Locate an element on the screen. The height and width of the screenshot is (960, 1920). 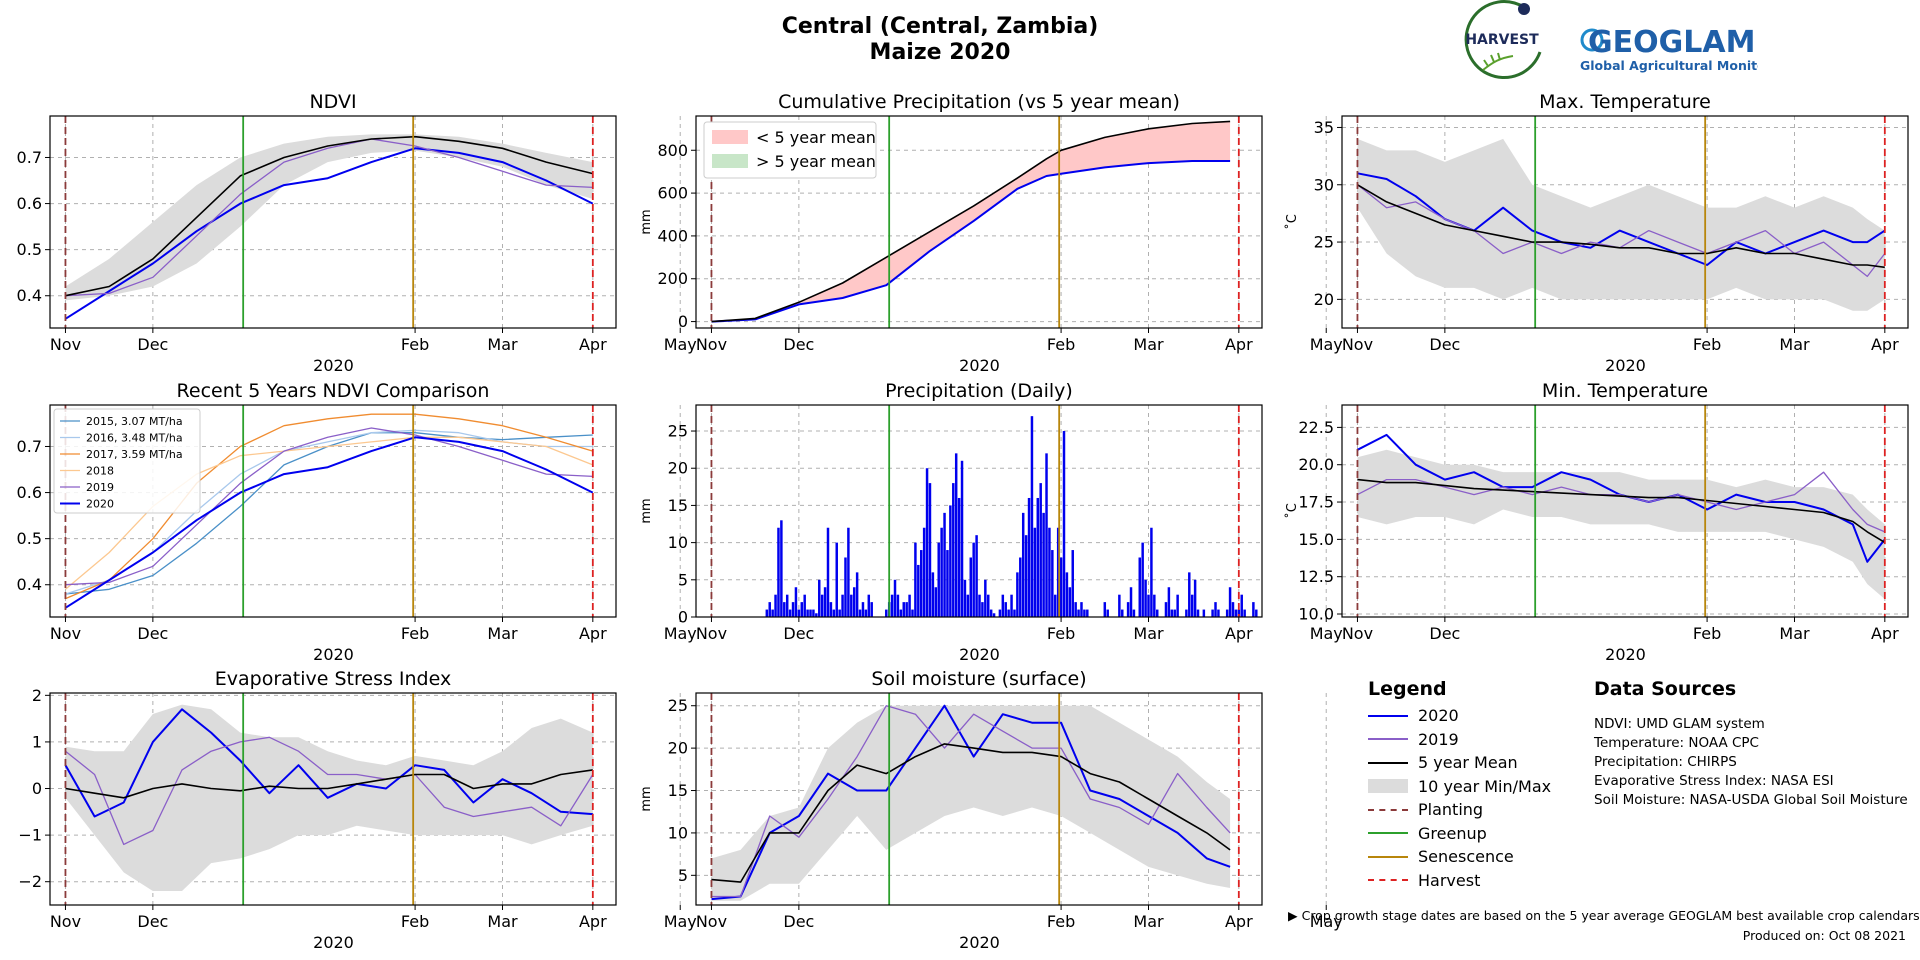
legend-label: 2019 is located at coordinates (1438, 739).